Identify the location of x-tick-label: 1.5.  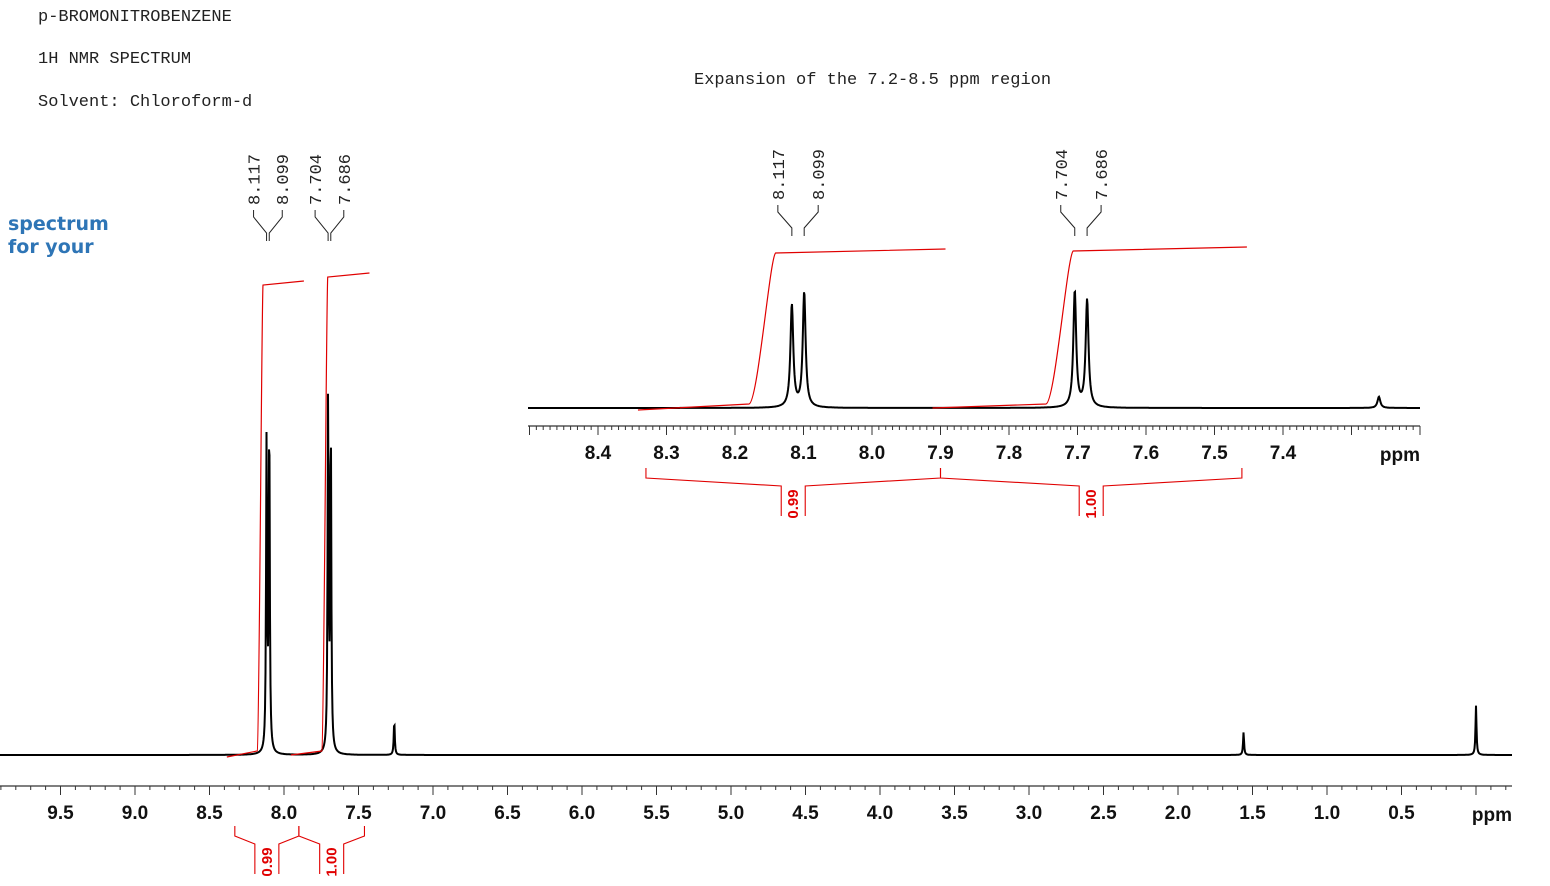
(1252, 813).